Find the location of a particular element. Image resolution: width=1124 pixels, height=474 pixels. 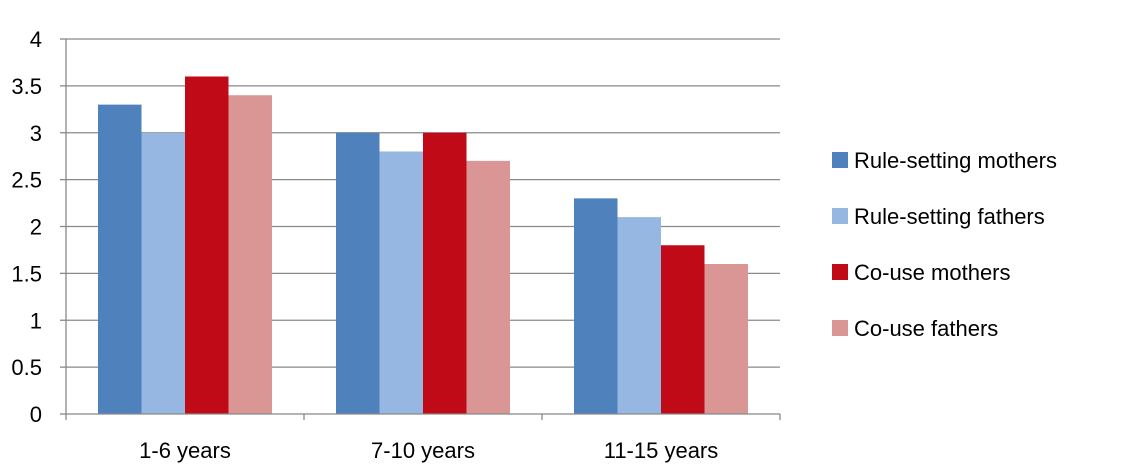

legend-item: Co-use mothers is located at coordinates (921, 272).